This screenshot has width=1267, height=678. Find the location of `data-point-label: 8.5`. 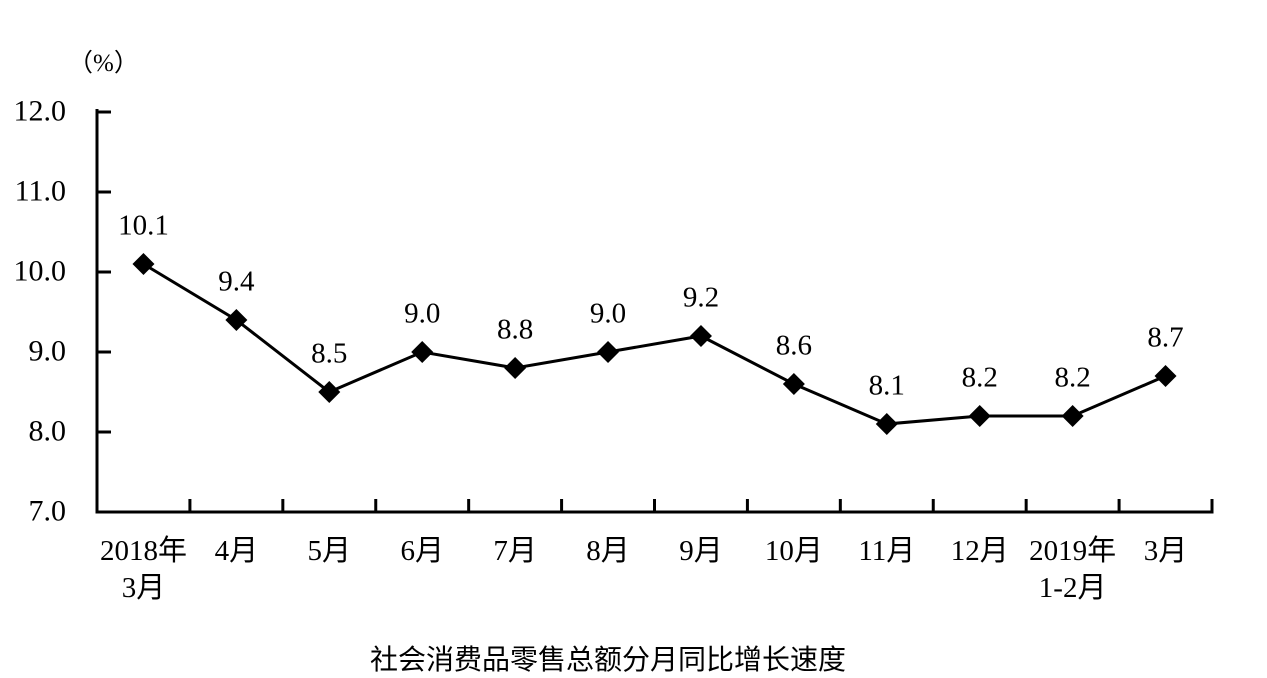

data-point-label: 8.5 is located at coordinates (329, 353).